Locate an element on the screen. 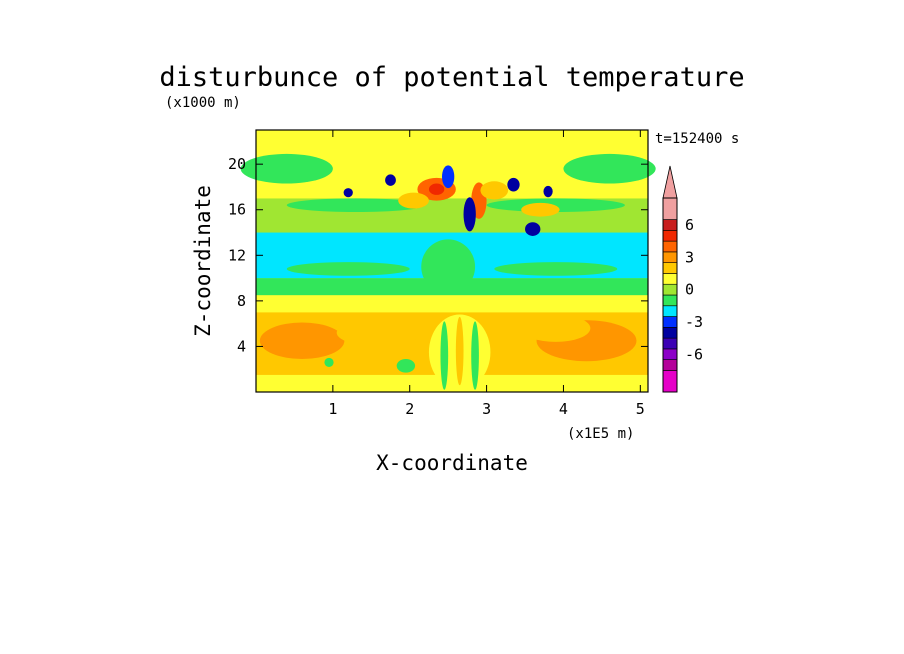 This screenshot has width=904, height=654. colorbar-tick-label: 3 is located at coordinates (689, 257).